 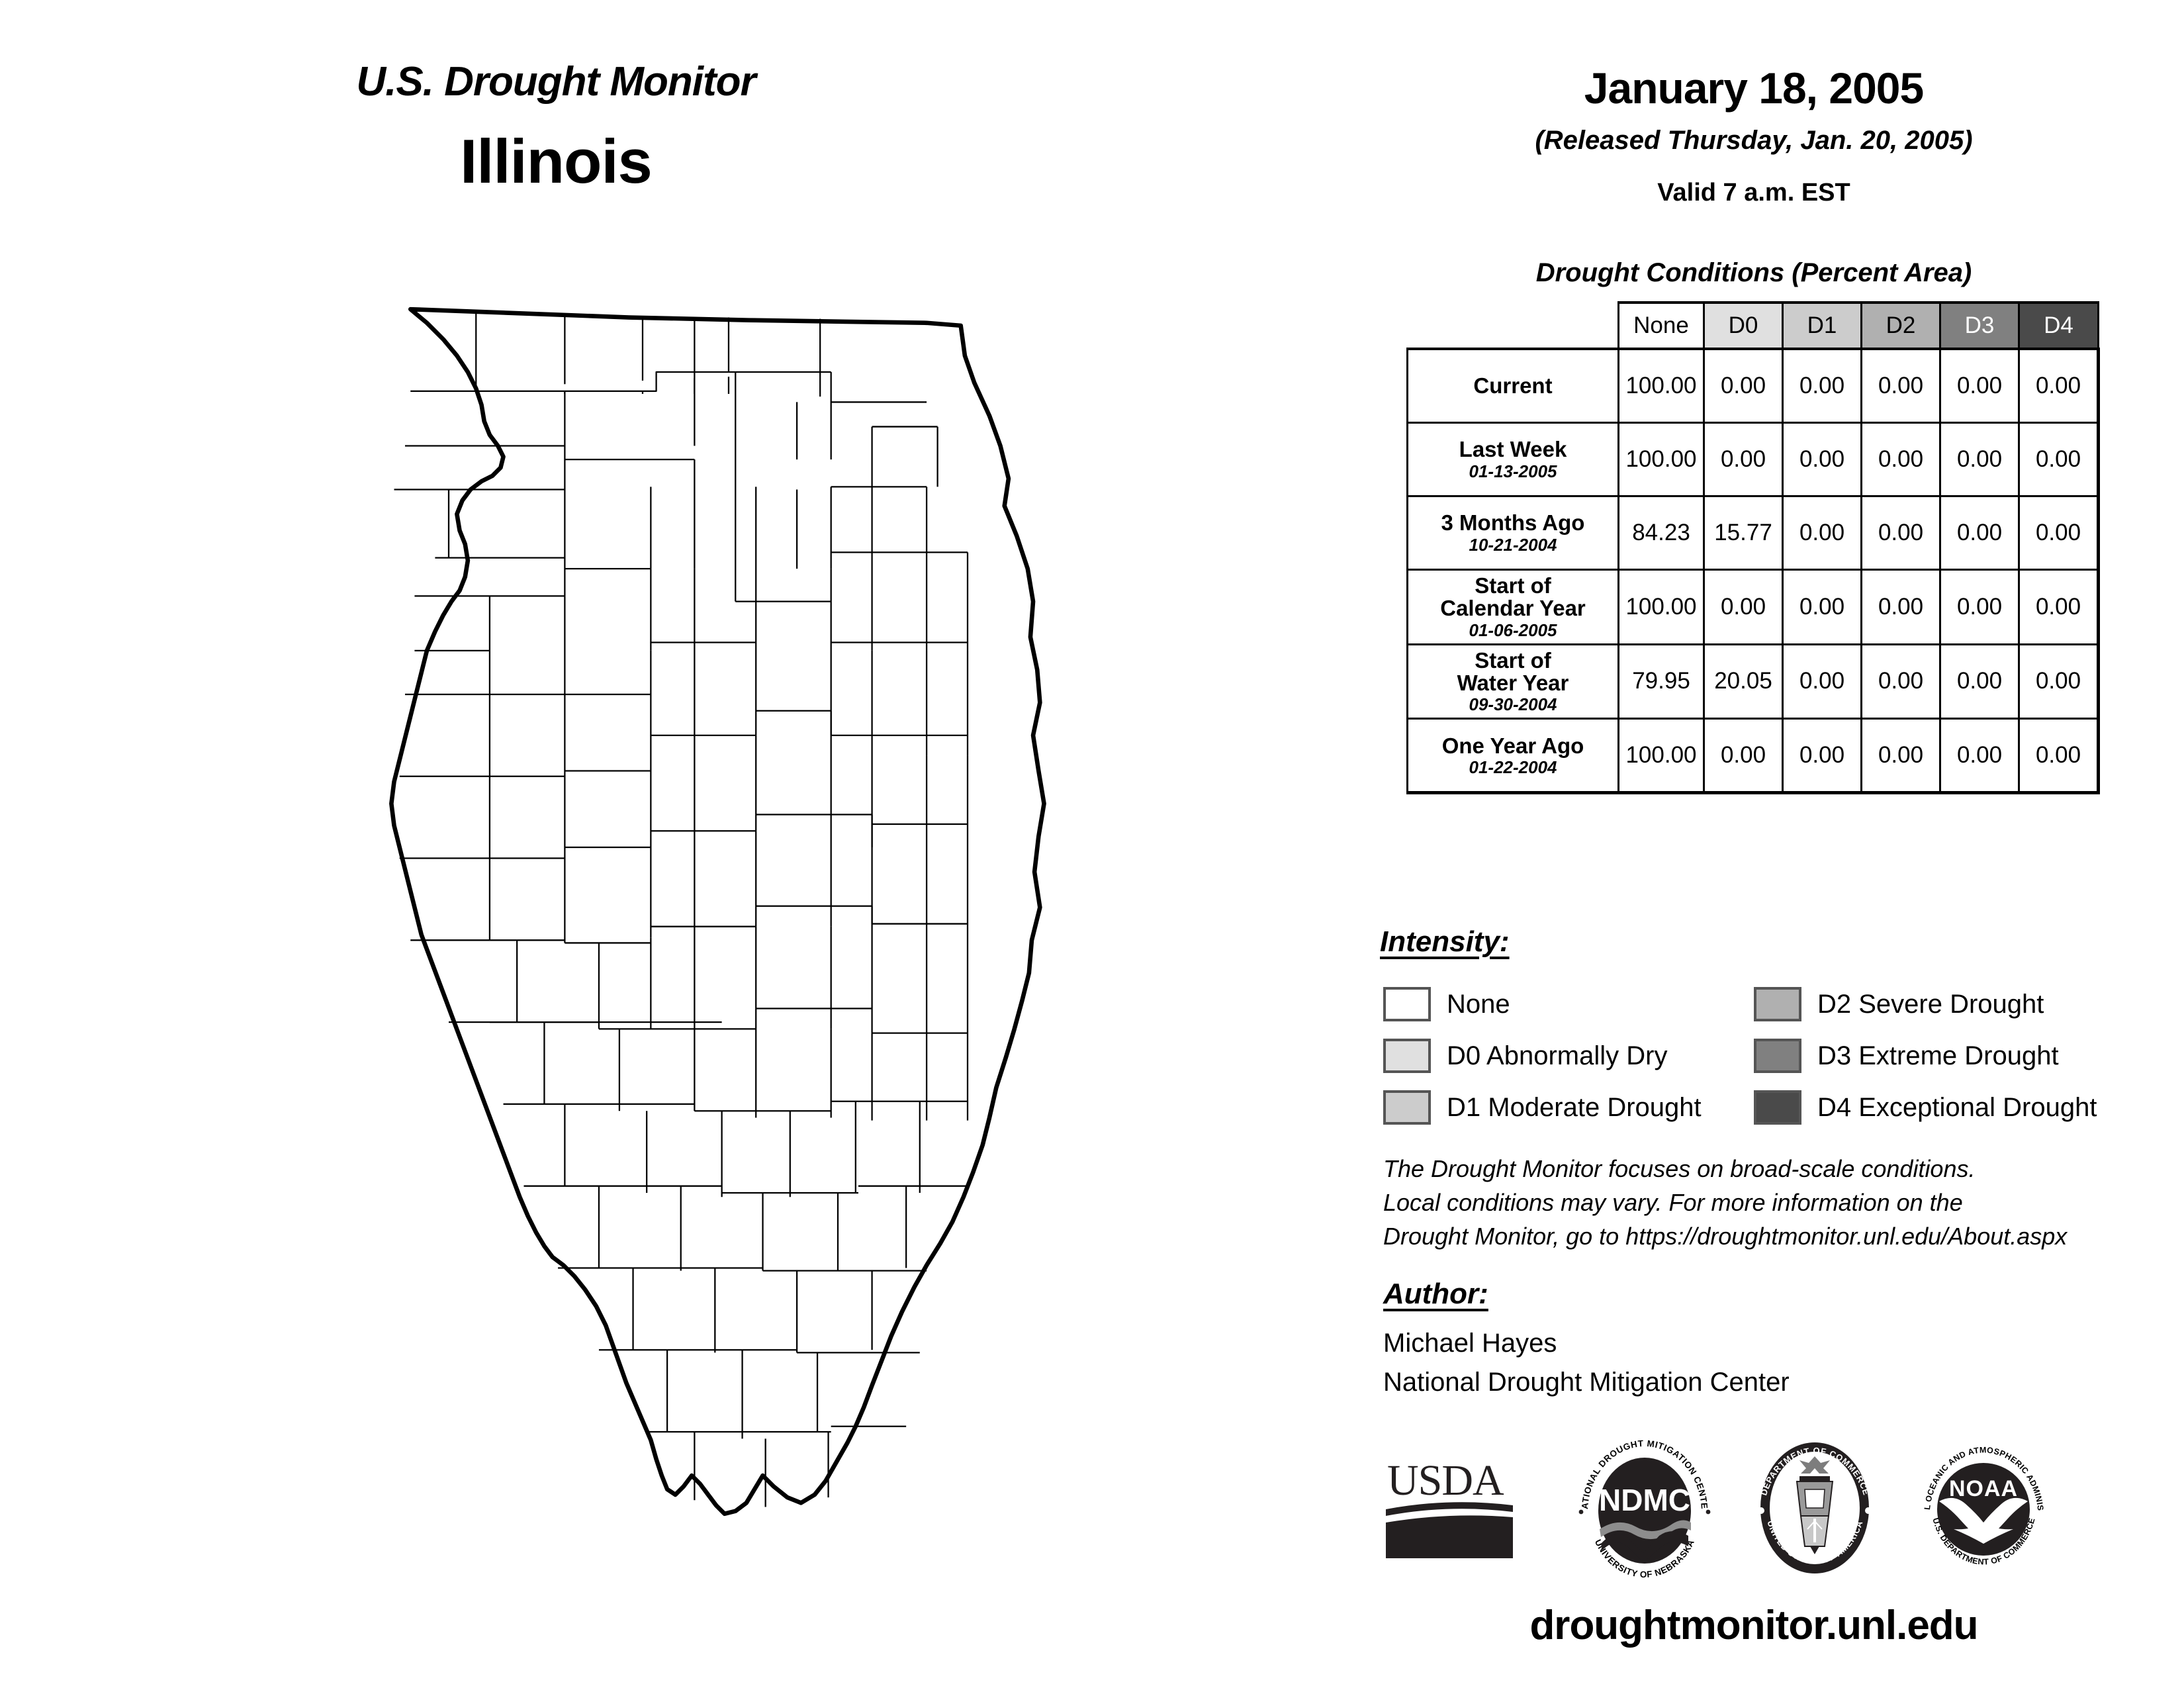 What do you see at coordinates (1754, 140) in the screenshot?
I see `released-date: (Released Thursday, Jan. 20, 2005)` at bounding box center [1754, 140].